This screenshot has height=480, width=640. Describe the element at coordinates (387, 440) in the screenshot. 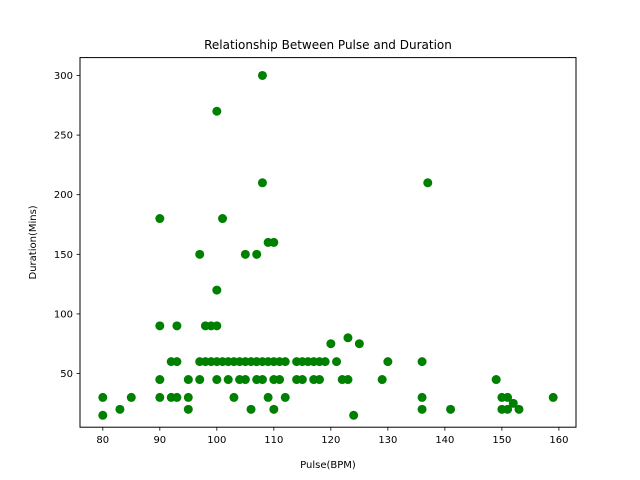

I see `x-tick-label: 130` at that location.